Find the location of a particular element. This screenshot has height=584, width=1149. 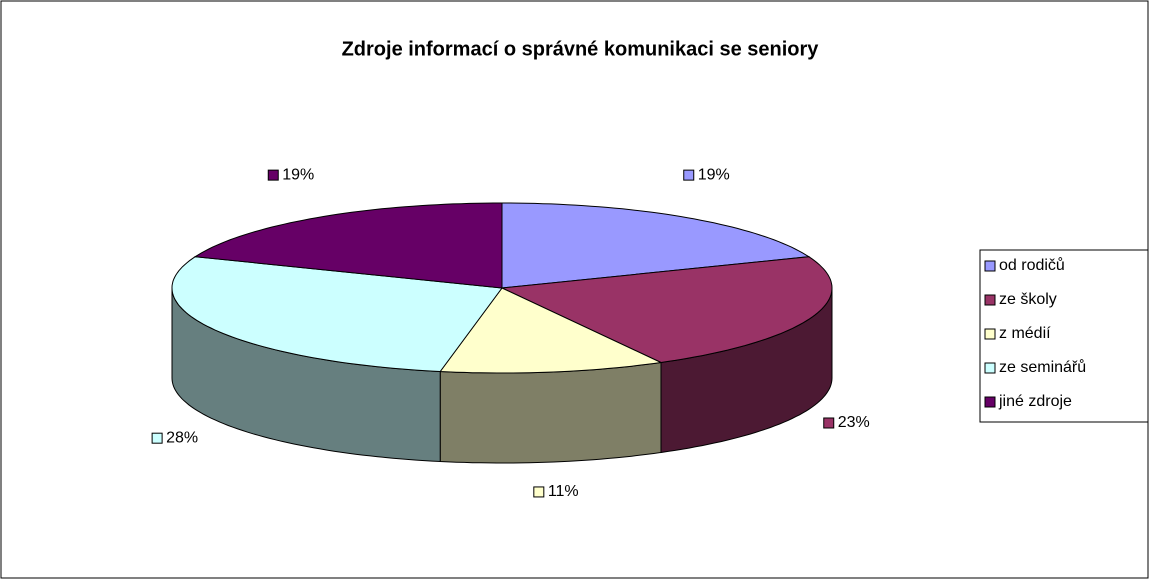

legend-label: ze seminářů is located at coordinates (1042, 367).